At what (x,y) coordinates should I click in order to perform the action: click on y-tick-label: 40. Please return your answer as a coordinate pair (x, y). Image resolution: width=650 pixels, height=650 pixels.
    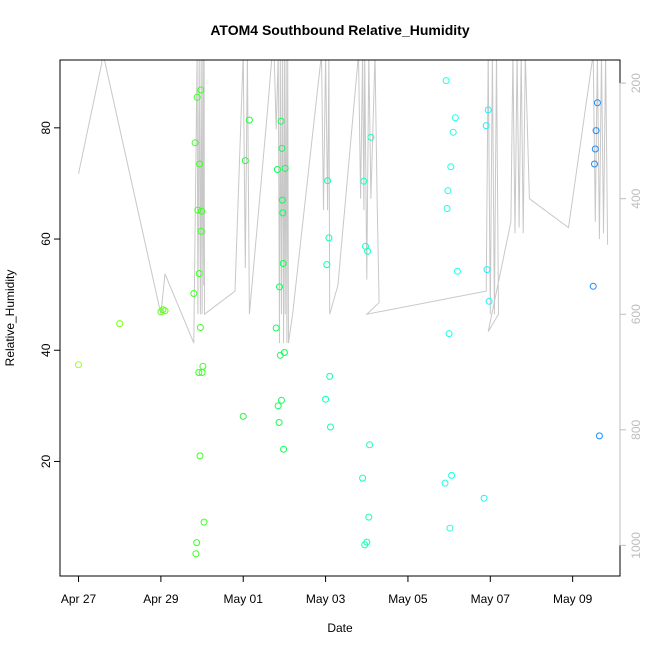
    Looking at the image, I should click on (46, 350).